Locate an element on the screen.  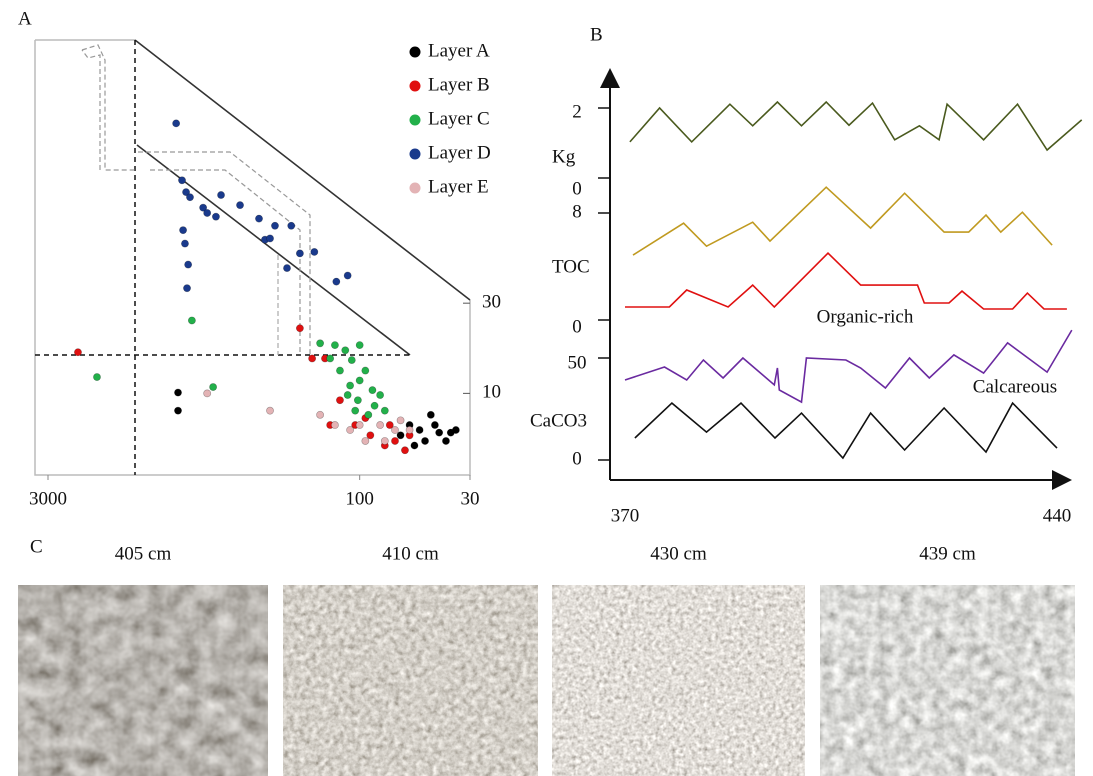
x-tick-label: 3000 is located at coordinates (48, 498).